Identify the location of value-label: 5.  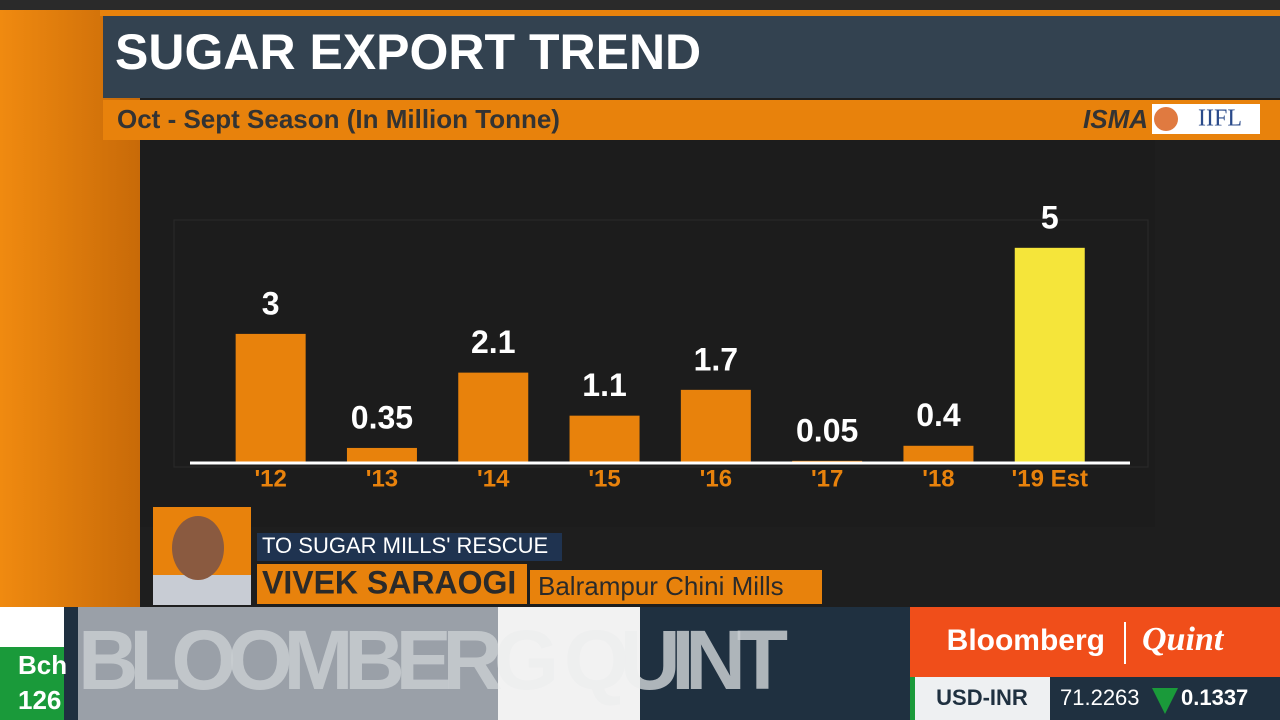
(1050, 217).